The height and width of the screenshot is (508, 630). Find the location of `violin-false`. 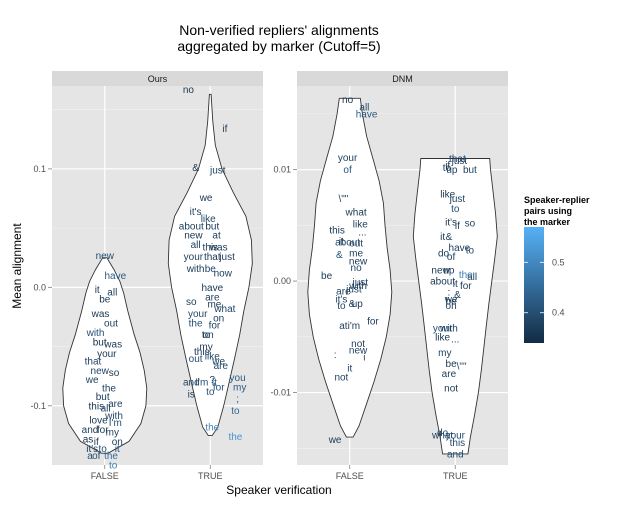

violin-false is located at coordinates (350, 267).